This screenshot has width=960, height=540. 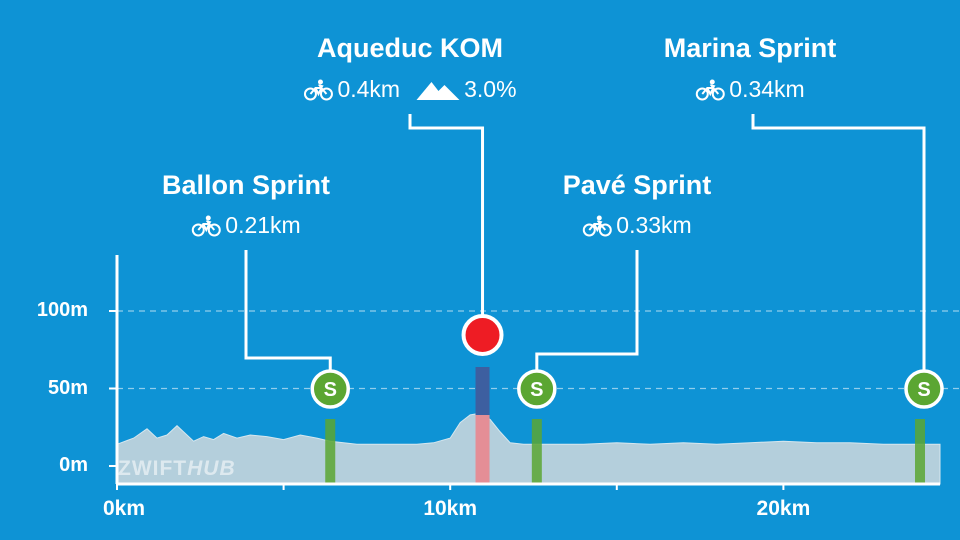 What do you see at coordinates (490, 89) in the screenshot?
I see `segment-grade: 3.0%` at bounding box center [490, 89].